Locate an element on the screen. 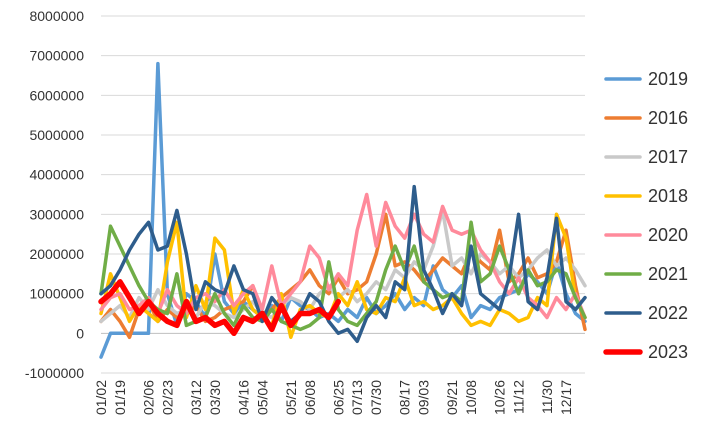 This screenshot has height=432, width=720. legend-label-2017: 2017 is located at coordinates (668, 157).